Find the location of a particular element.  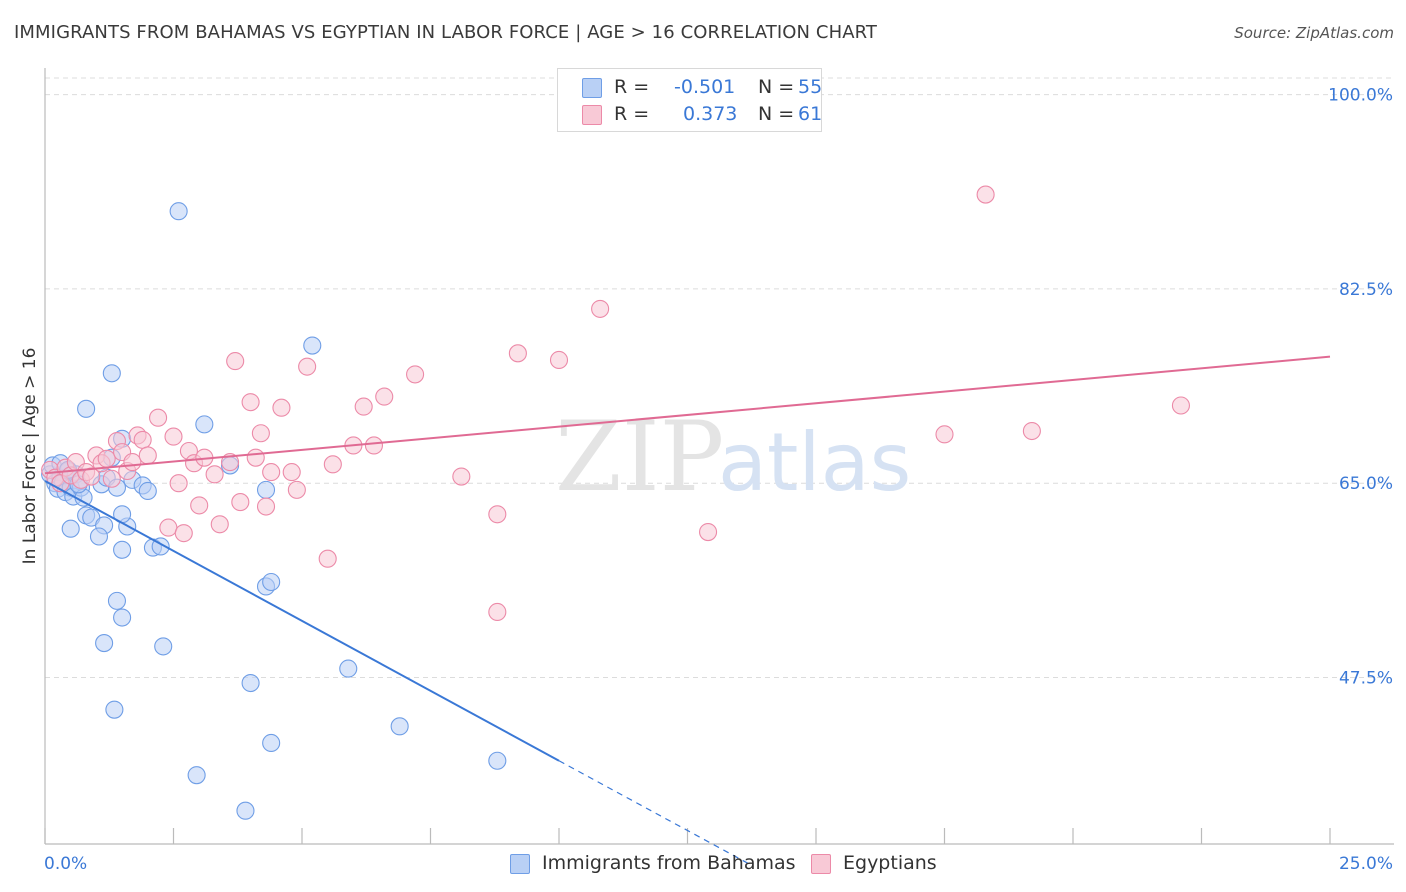

legend-n-value: 55 is located at coordinates (810, 87).